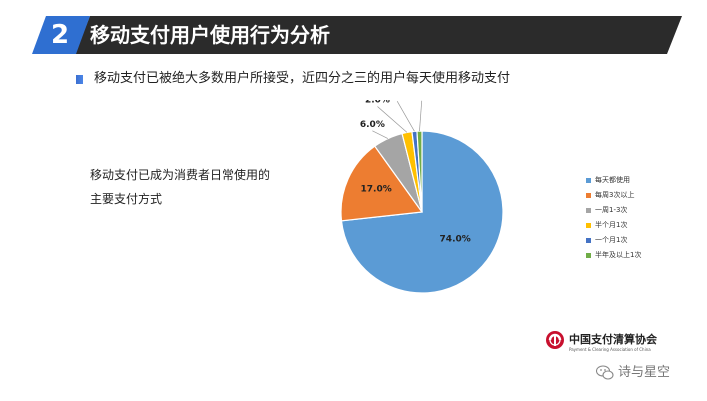 Image resolution: width=707 pixels, height=401 pixels. I want to click on legend-label: 半年及以上1次, so click(618, 255).